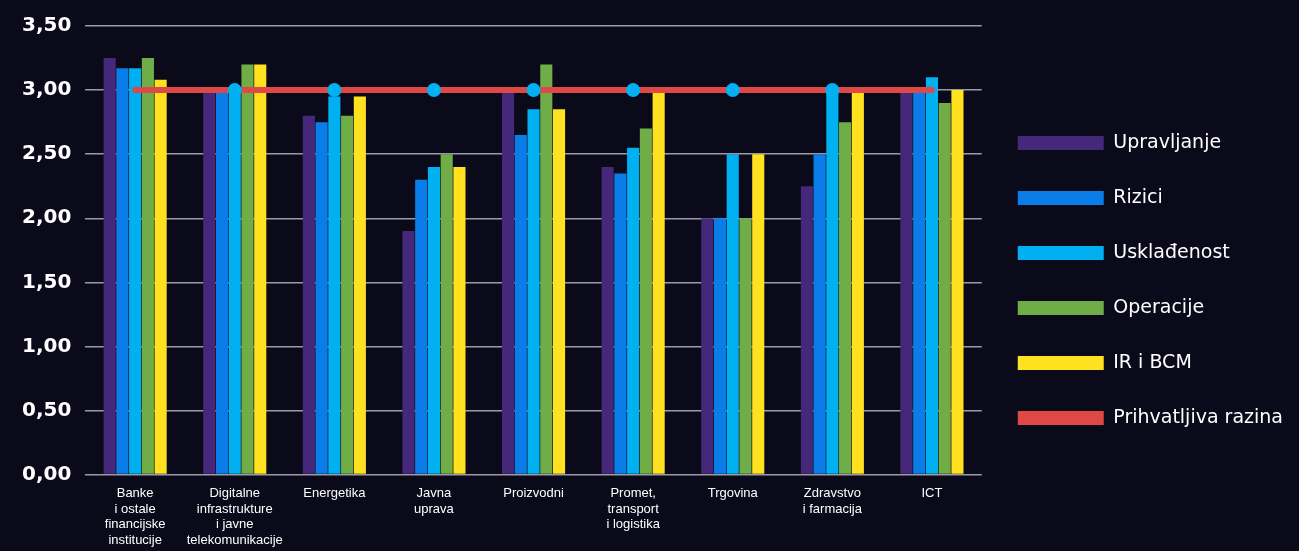  I want to click on y-tick-label: 2,50, so click(46, 152).